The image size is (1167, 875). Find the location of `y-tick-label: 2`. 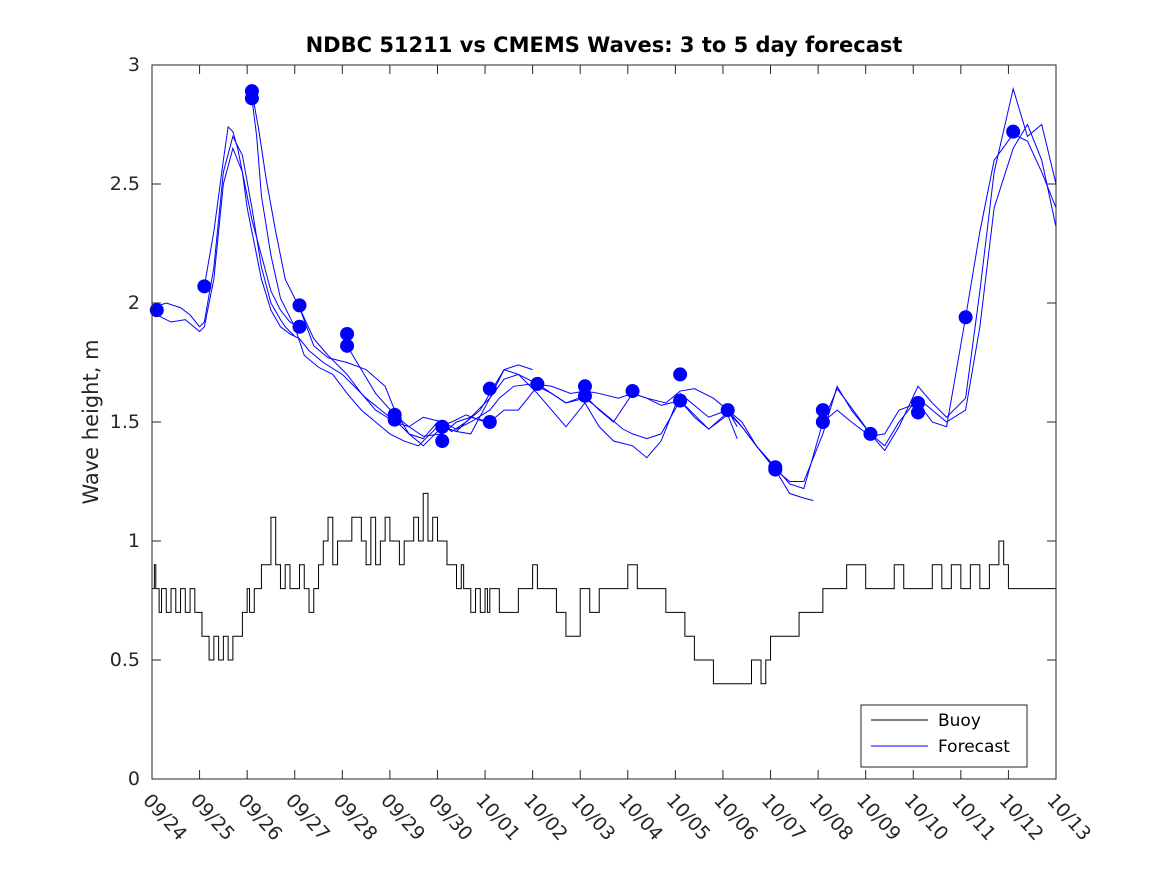

y-tick-label: 2 is located at coordinates (134, 303).